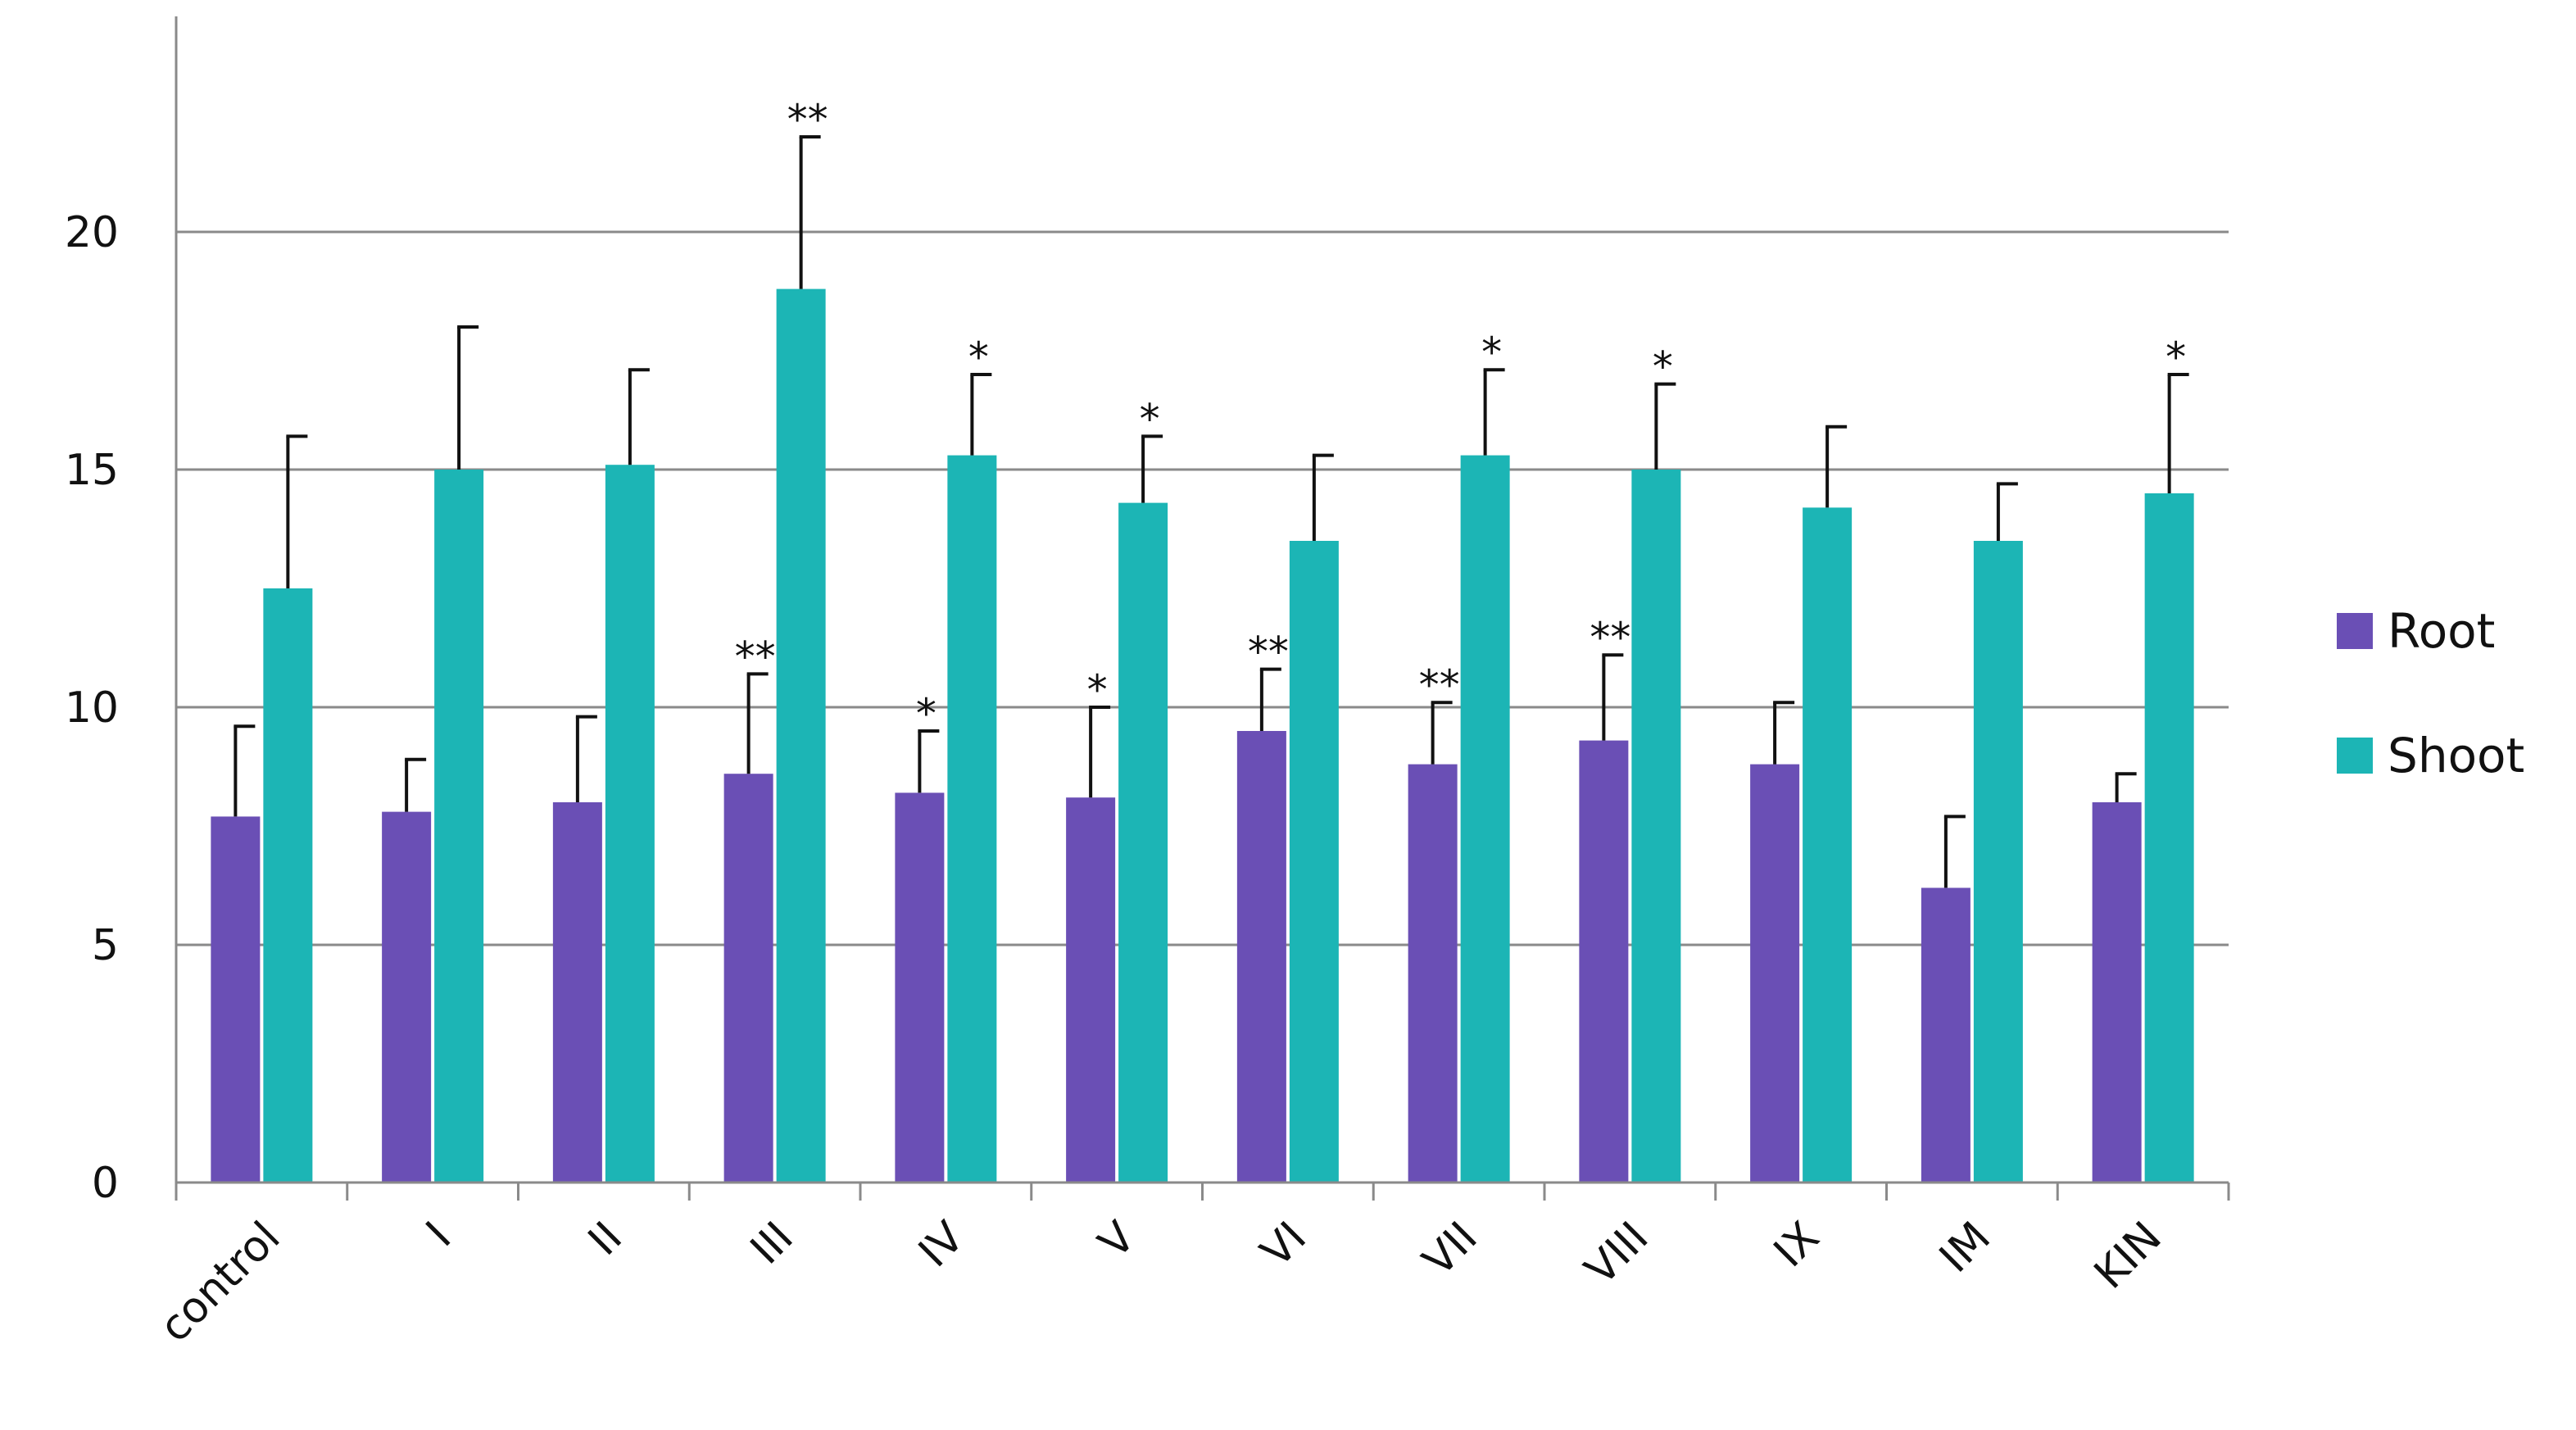 The height and width of the screenshot is (1430, 2576). I want to click on y-tick-label: 5, so click(105, 945).